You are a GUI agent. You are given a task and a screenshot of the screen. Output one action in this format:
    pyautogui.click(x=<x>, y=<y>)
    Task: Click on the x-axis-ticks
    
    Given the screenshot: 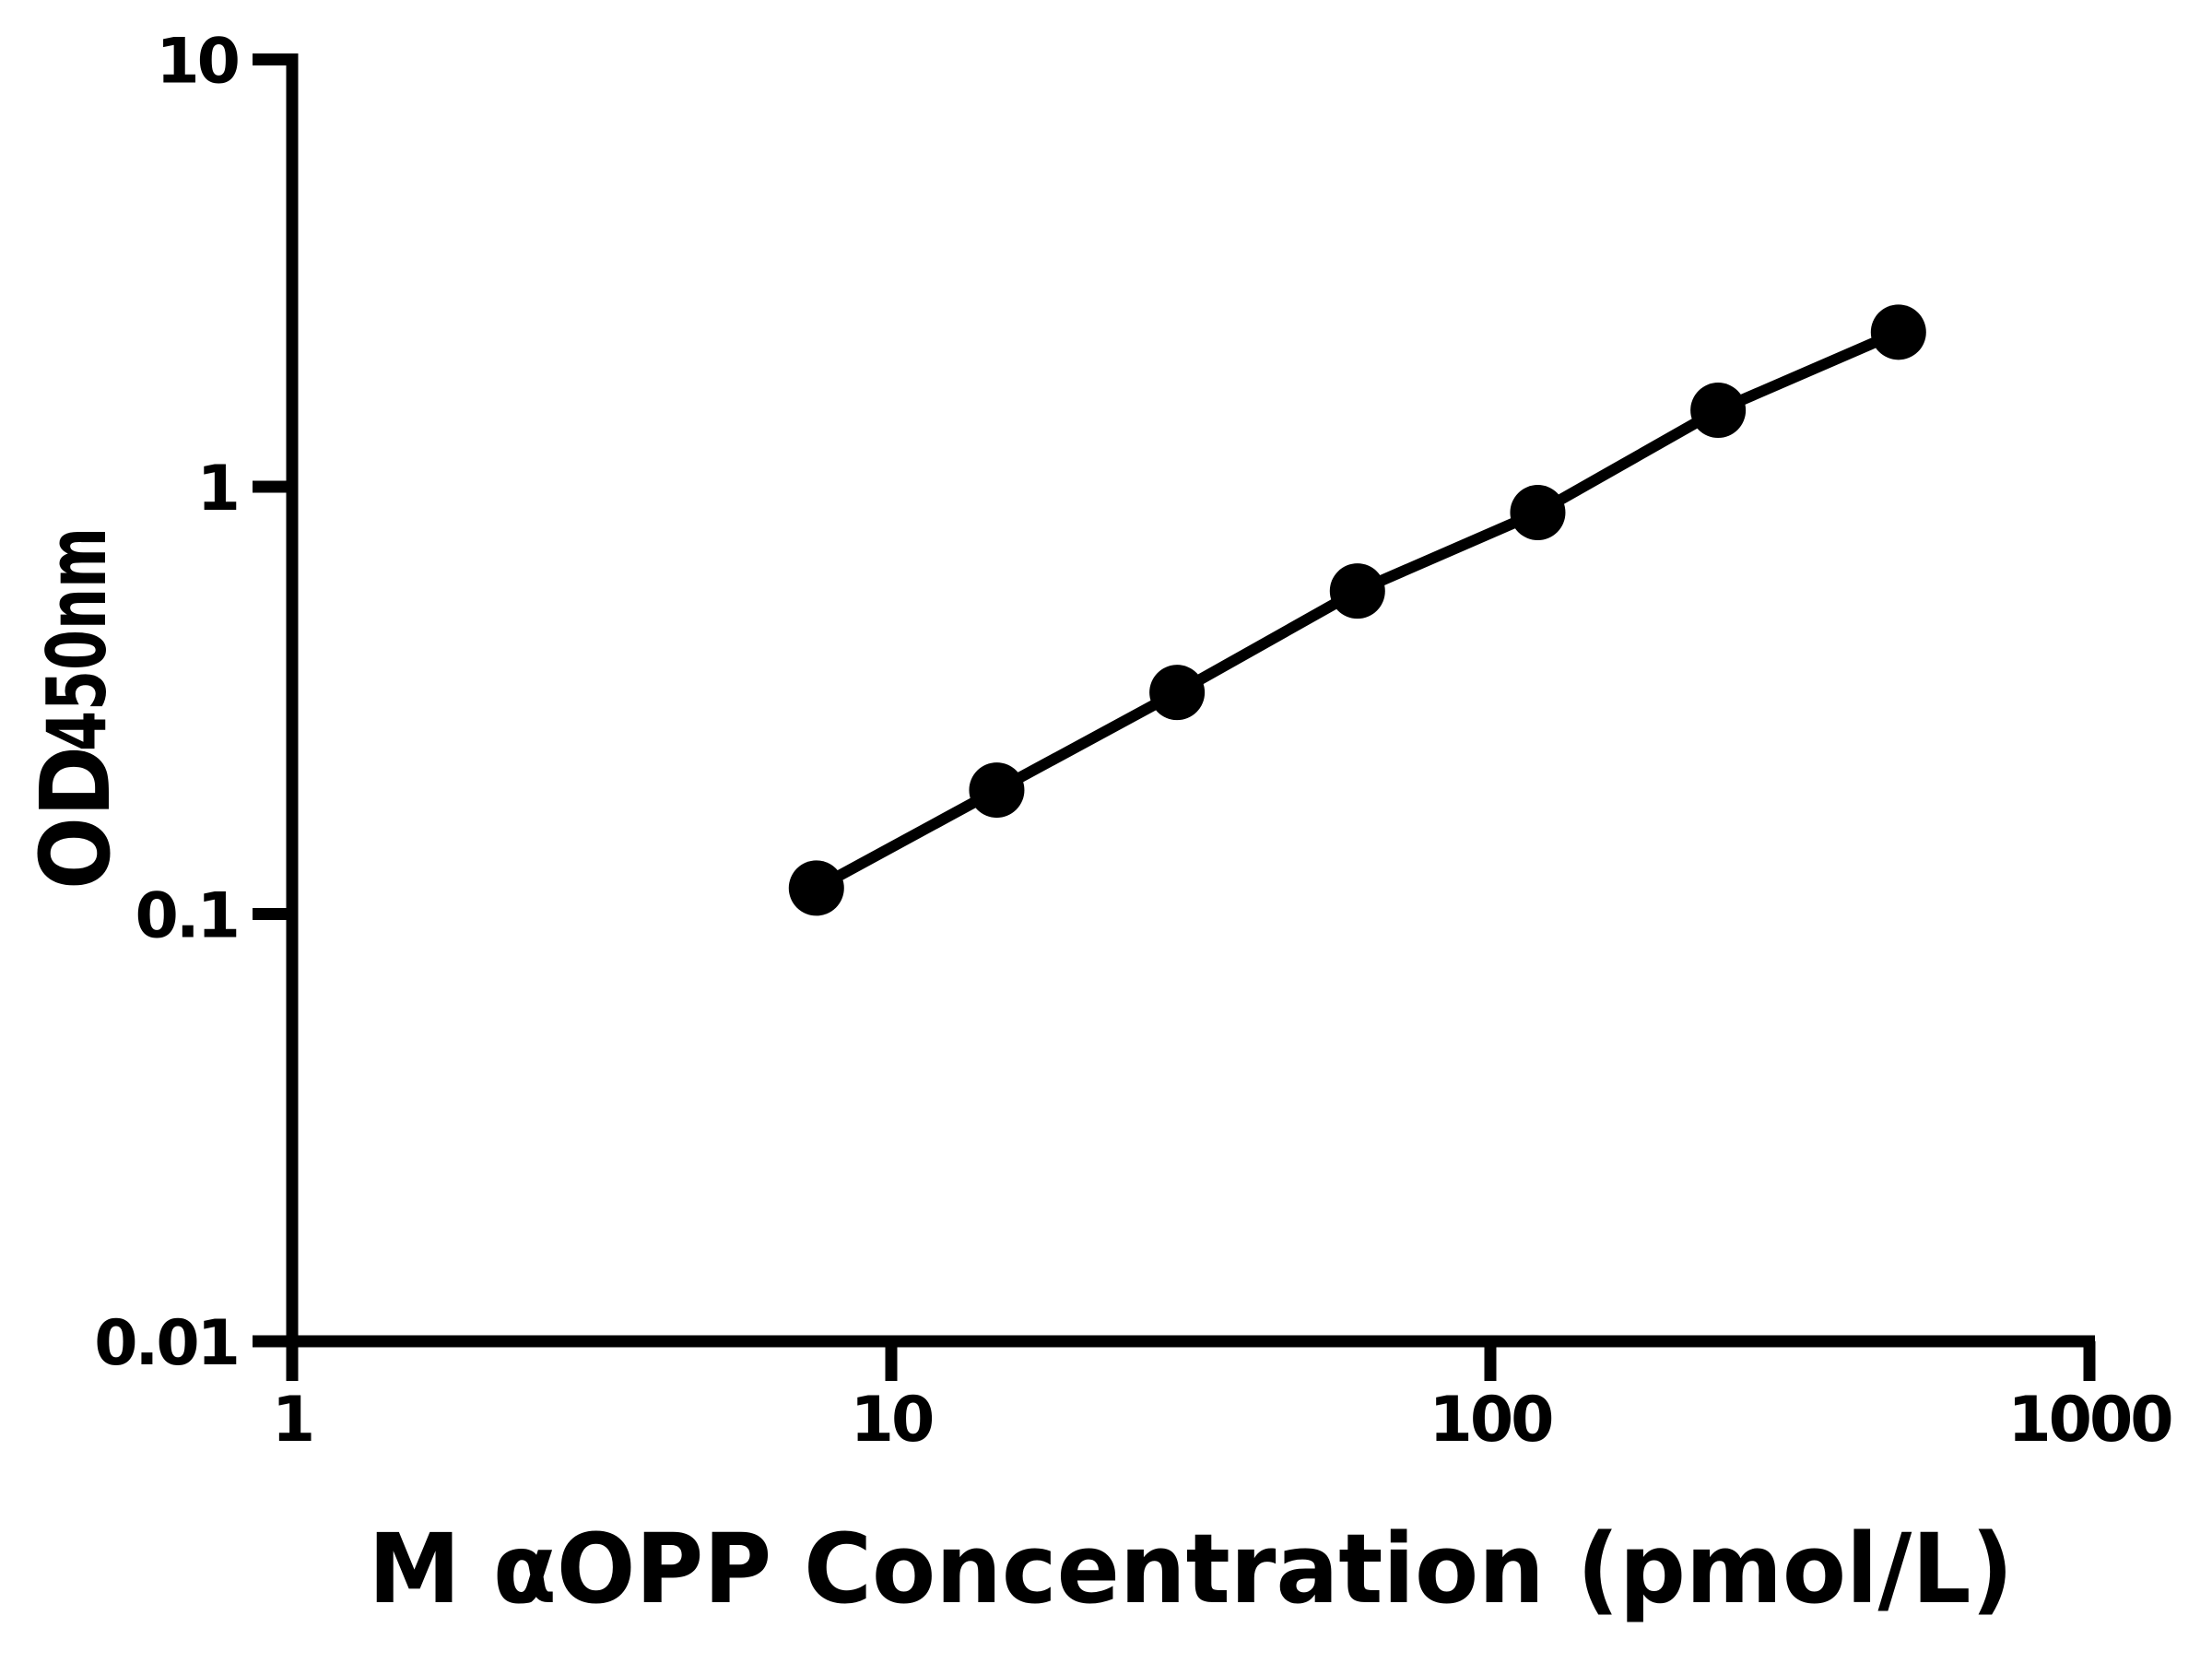 What is the action you would take?
    pyautogui.click(x=1191, y=1361)
    